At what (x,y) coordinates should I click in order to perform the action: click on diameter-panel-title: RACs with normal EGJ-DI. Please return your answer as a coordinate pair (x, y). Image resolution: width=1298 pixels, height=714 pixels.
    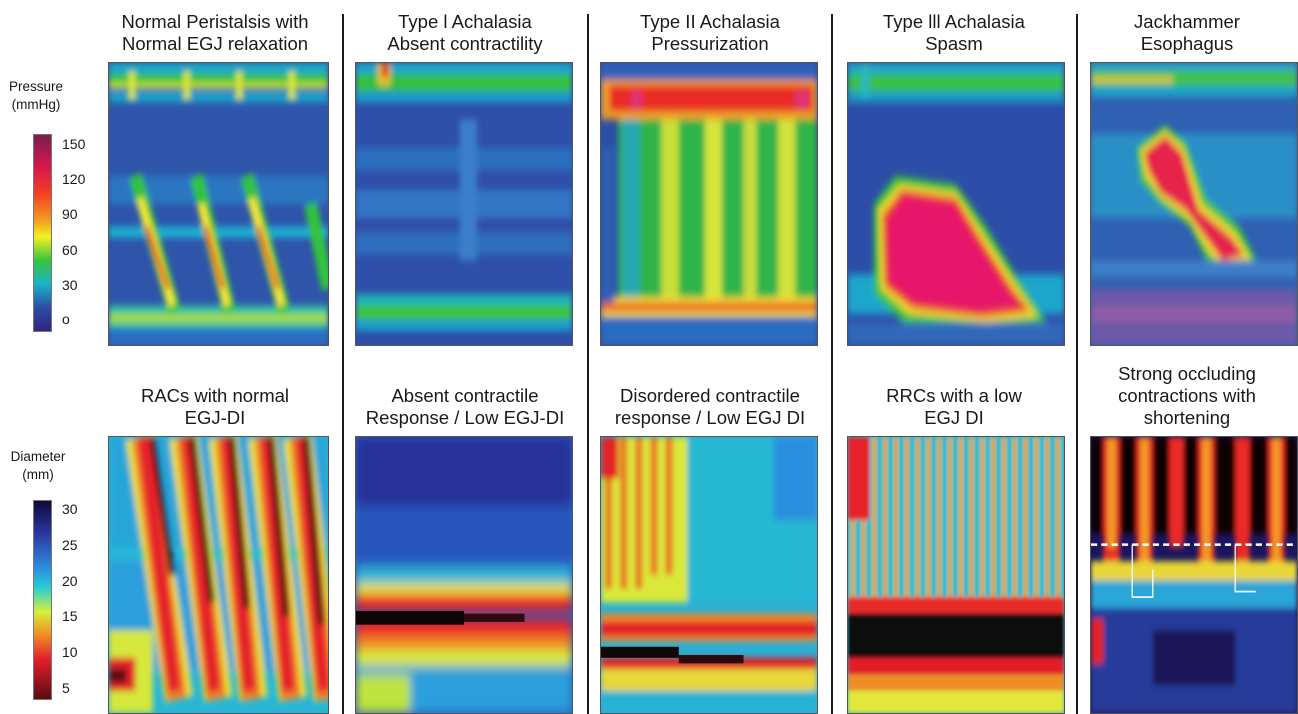
    Looking at the image, I should click on (215, 407).